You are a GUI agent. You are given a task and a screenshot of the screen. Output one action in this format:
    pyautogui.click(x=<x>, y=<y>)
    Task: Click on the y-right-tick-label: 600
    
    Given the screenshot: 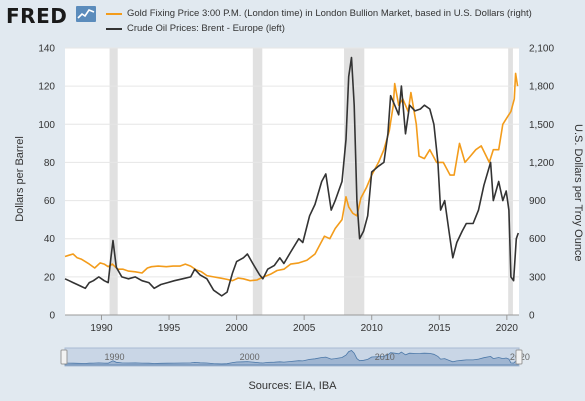 What is the action you would take?
    pyautogui.click(x=537, y=239)
    